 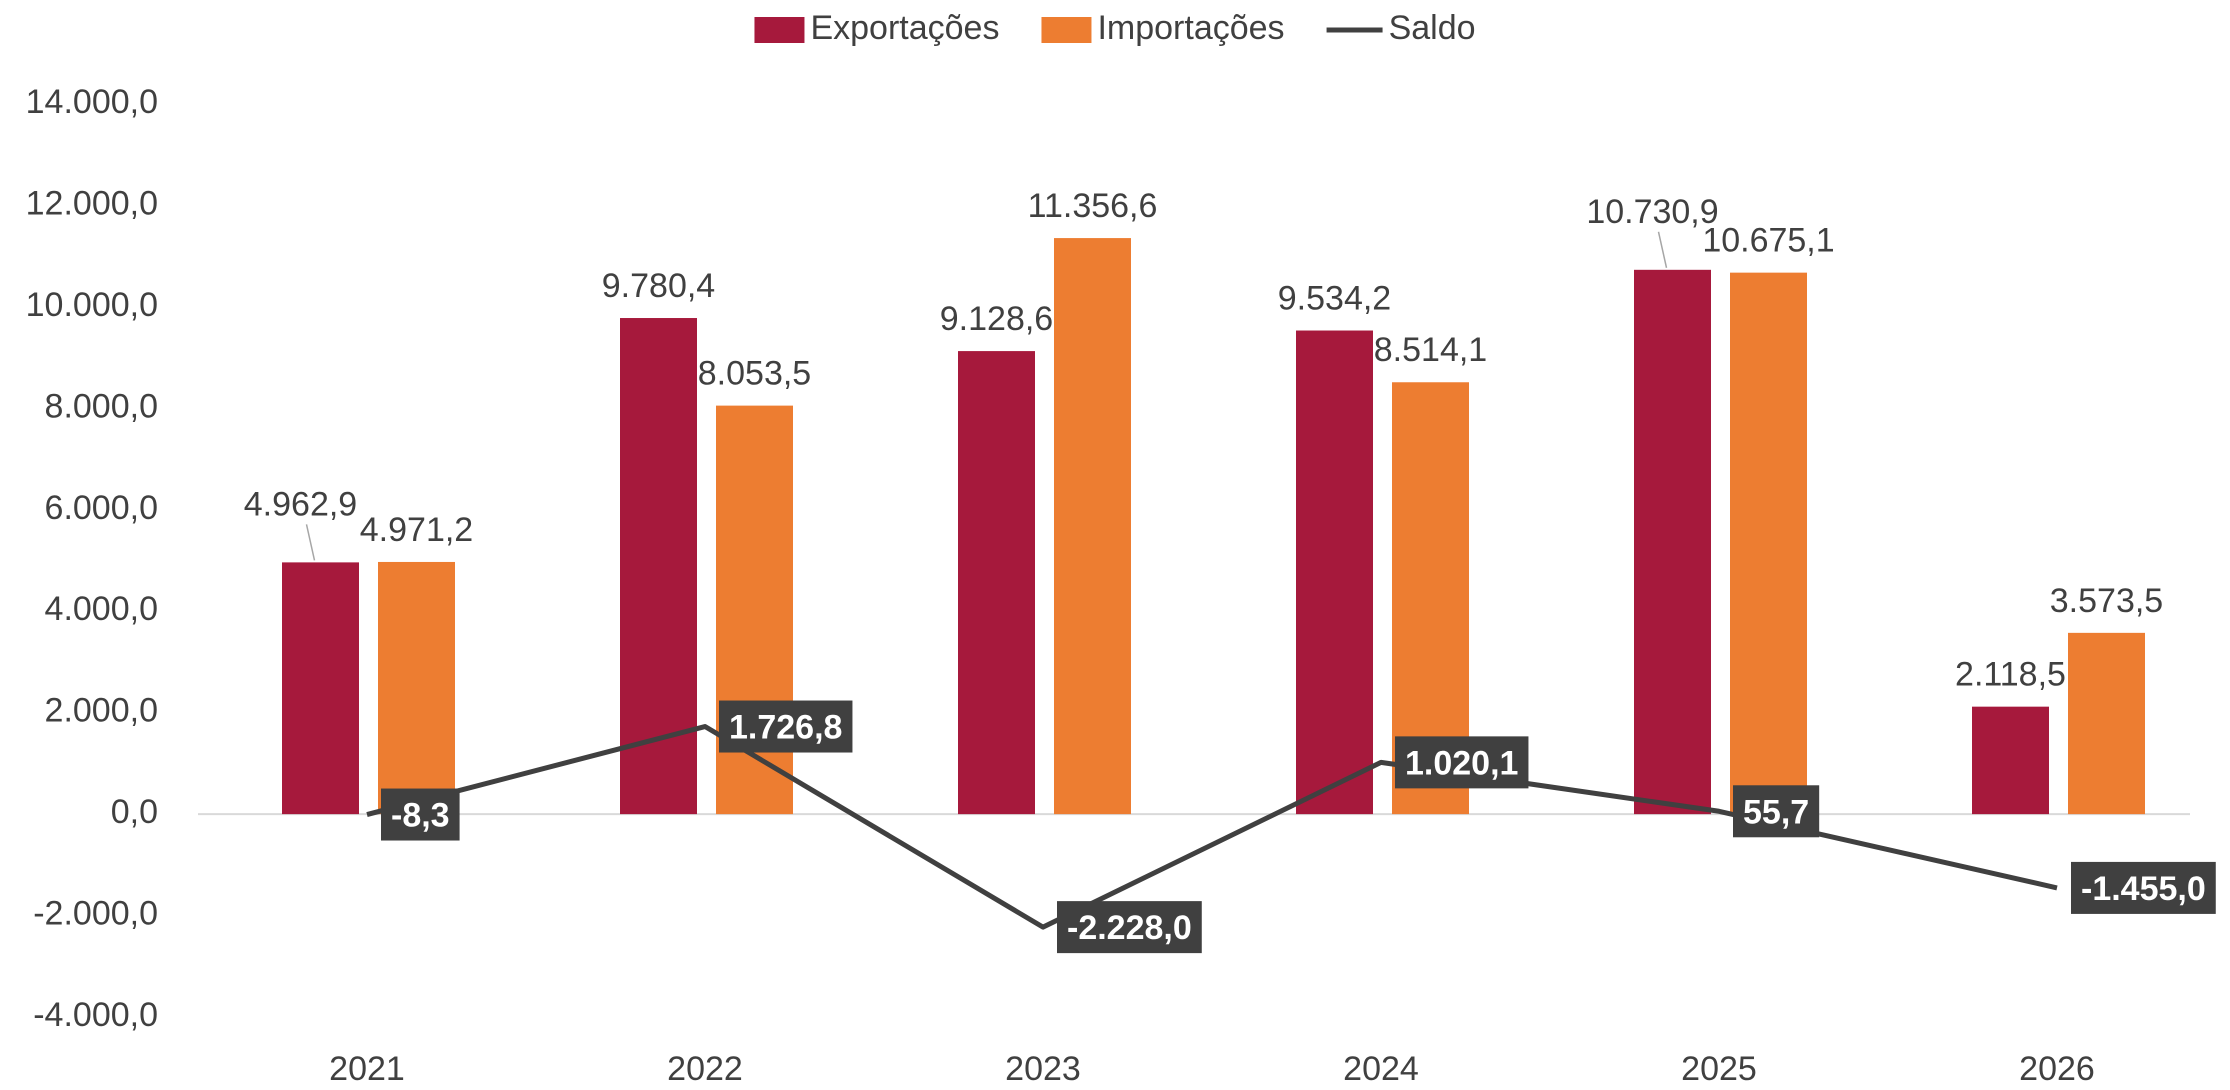 What do you see at coordinates (1043, 1069) in the screenshot?
I see `x-tick-label: 2023` at bounding box center [1043, 1069].